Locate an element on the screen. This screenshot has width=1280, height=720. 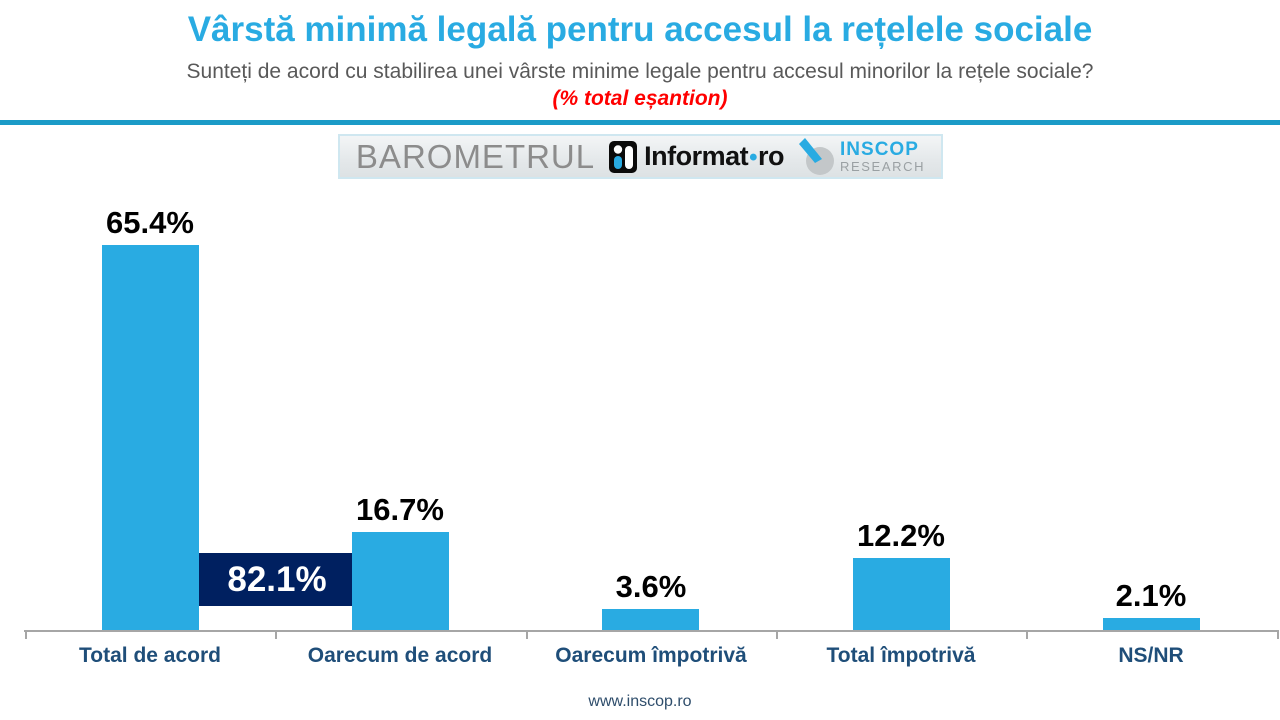
inscop-clock-icon is located at coordinates (817, 157).